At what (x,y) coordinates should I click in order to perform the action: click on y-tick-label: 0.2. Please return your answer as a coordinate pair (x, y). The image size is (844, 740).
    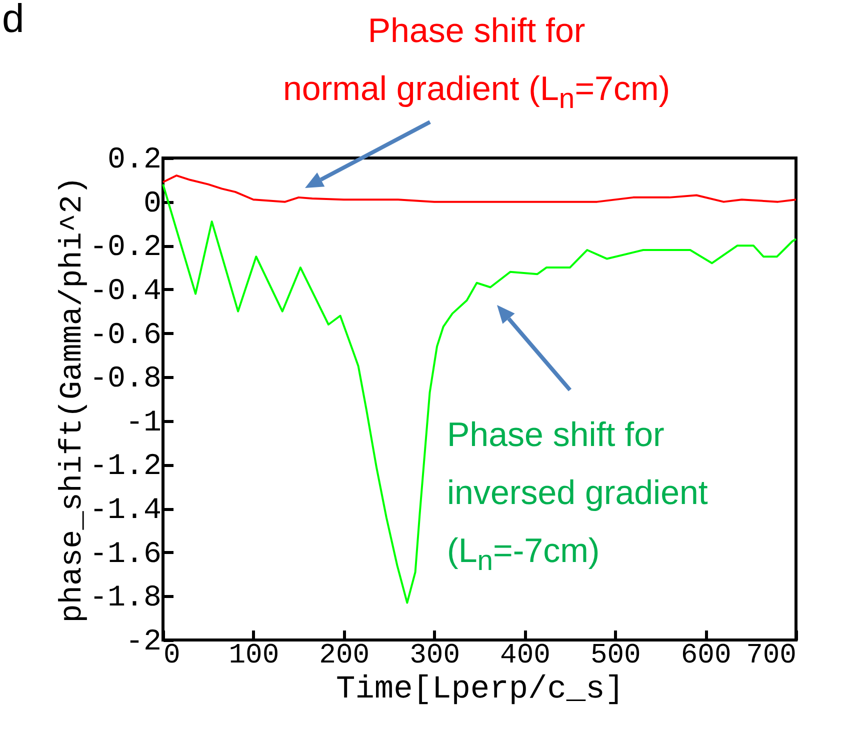
    Looking at the image, I should click on (134, 161).